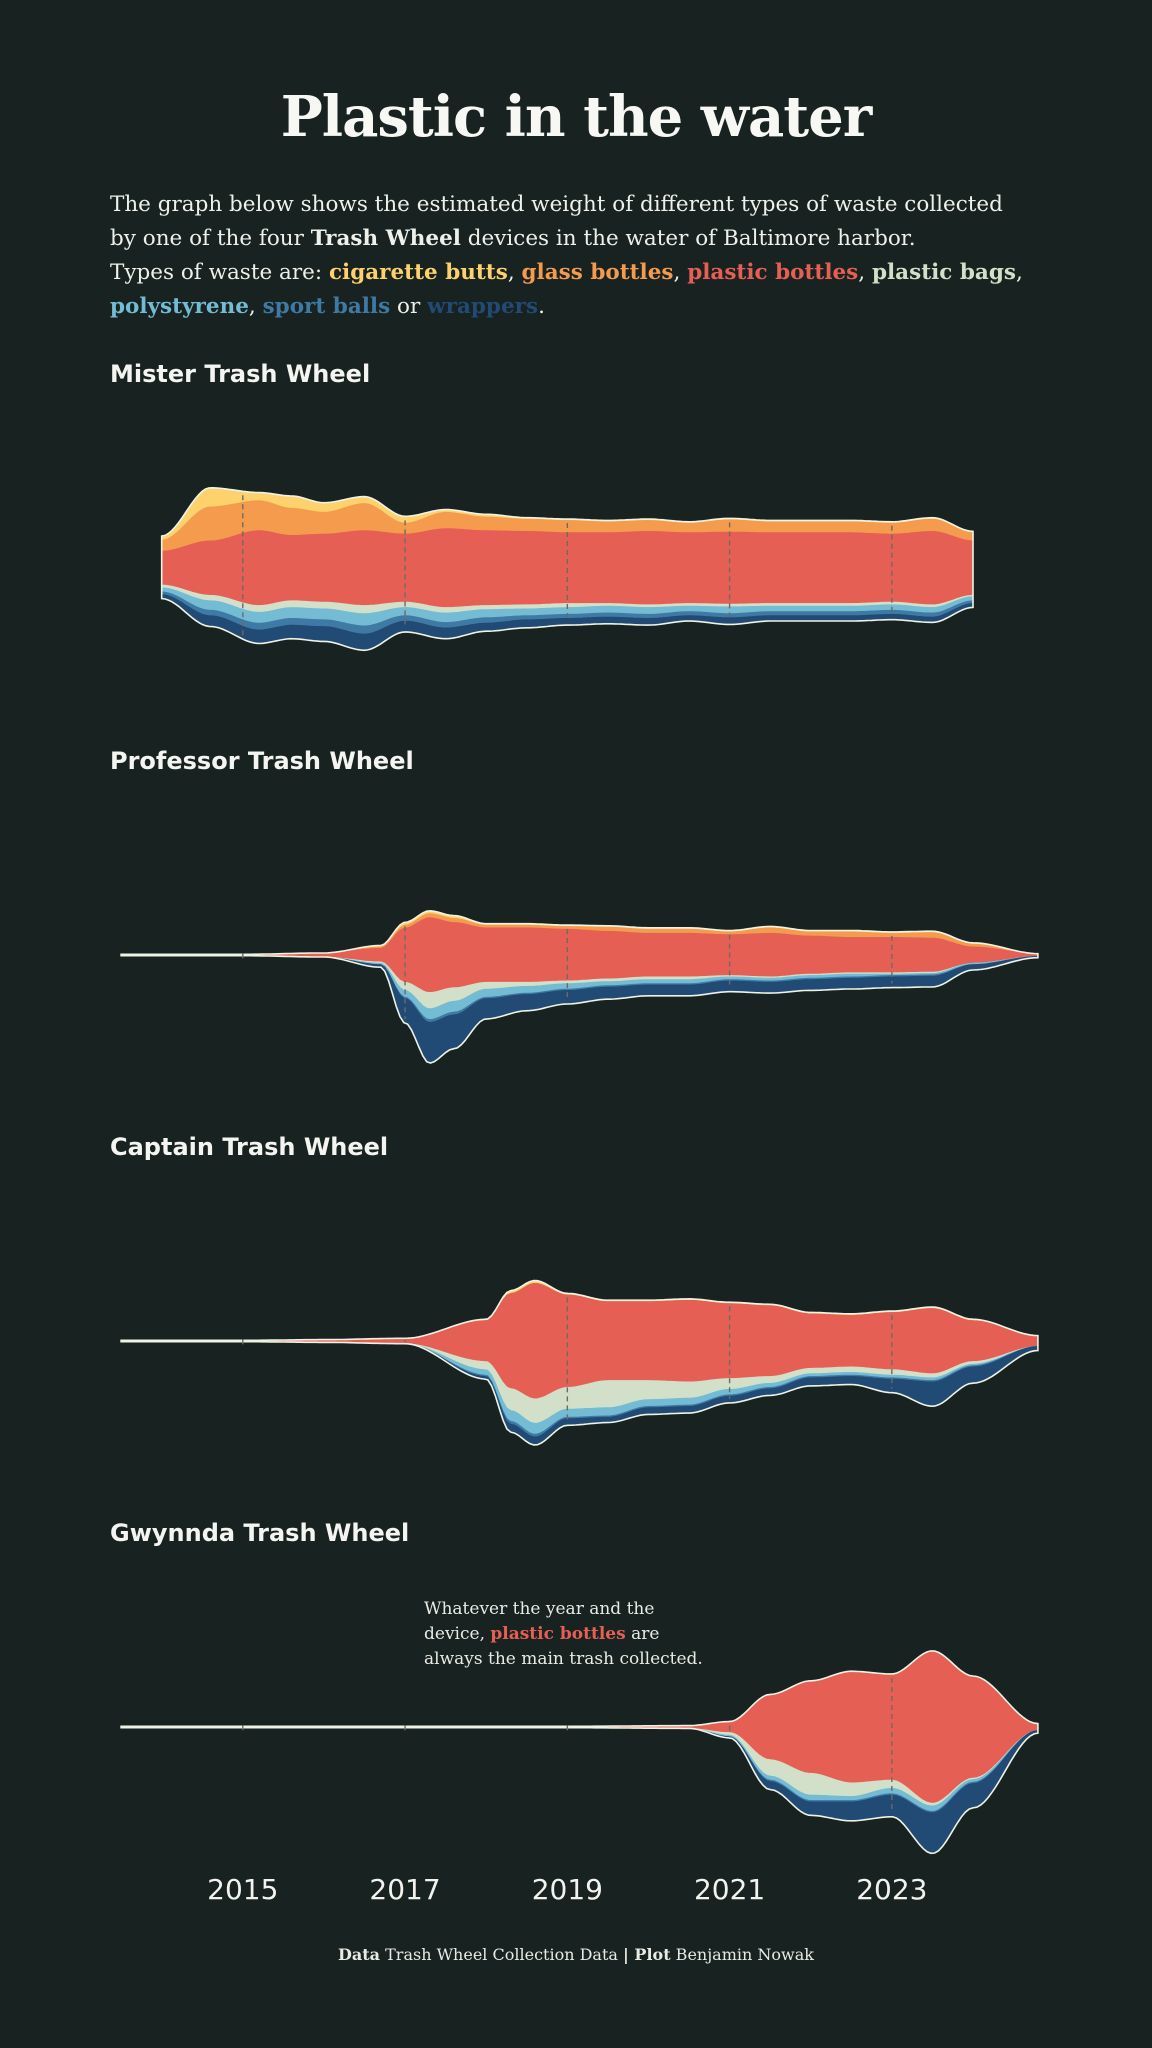 This screenshot has height=2048, width=1152. I want to click on page-title: Plastic in the water, so click(576, 117).